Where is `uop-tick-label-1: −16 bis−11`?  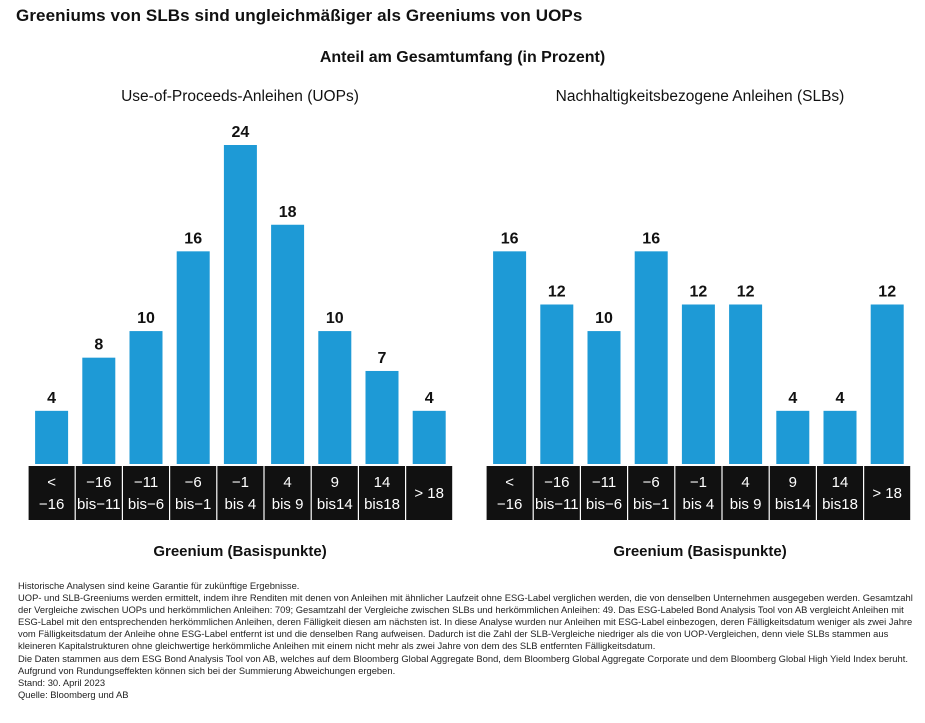 uop-tick-label-1: −16 bis−11 is located at coordinates (99, 493).